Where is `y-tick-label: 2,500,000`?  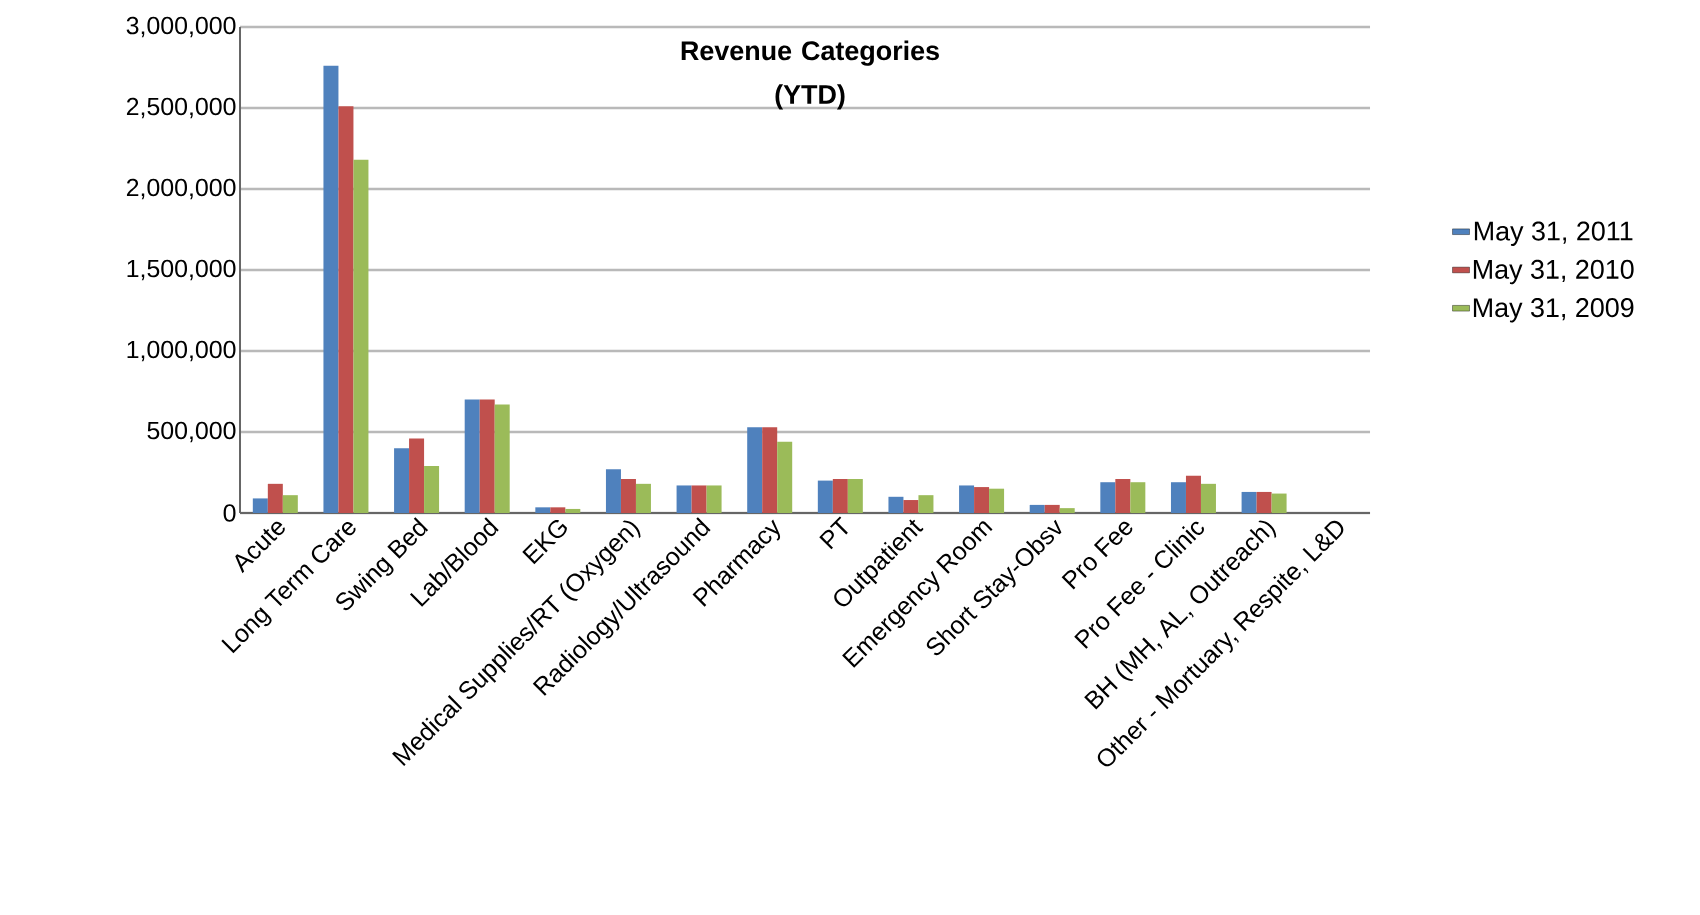 y-tick-label: 2,500,000 is located at coordinates (181, 108).